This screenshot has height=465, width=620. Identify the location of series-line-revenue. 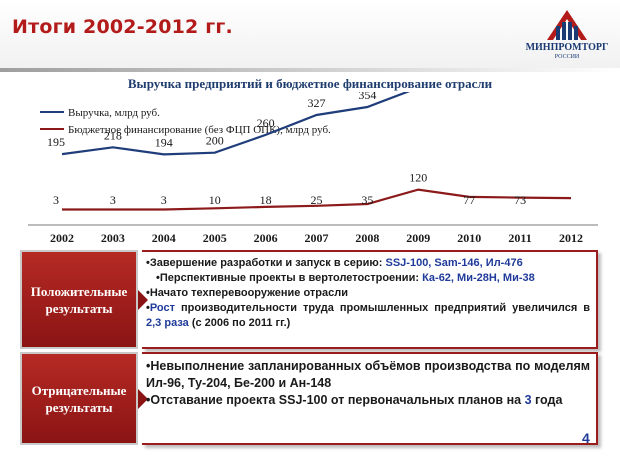
(236, 124).